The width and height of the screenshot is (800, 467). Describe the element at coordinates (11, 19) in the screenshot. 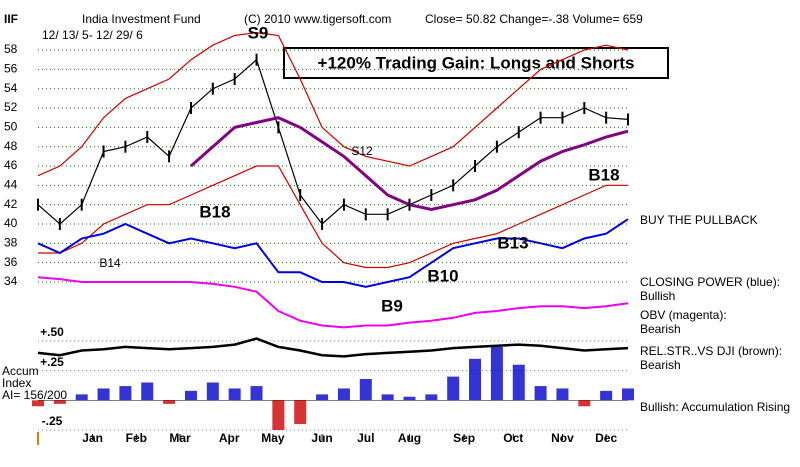

I see `symbol: IIF` at that location.